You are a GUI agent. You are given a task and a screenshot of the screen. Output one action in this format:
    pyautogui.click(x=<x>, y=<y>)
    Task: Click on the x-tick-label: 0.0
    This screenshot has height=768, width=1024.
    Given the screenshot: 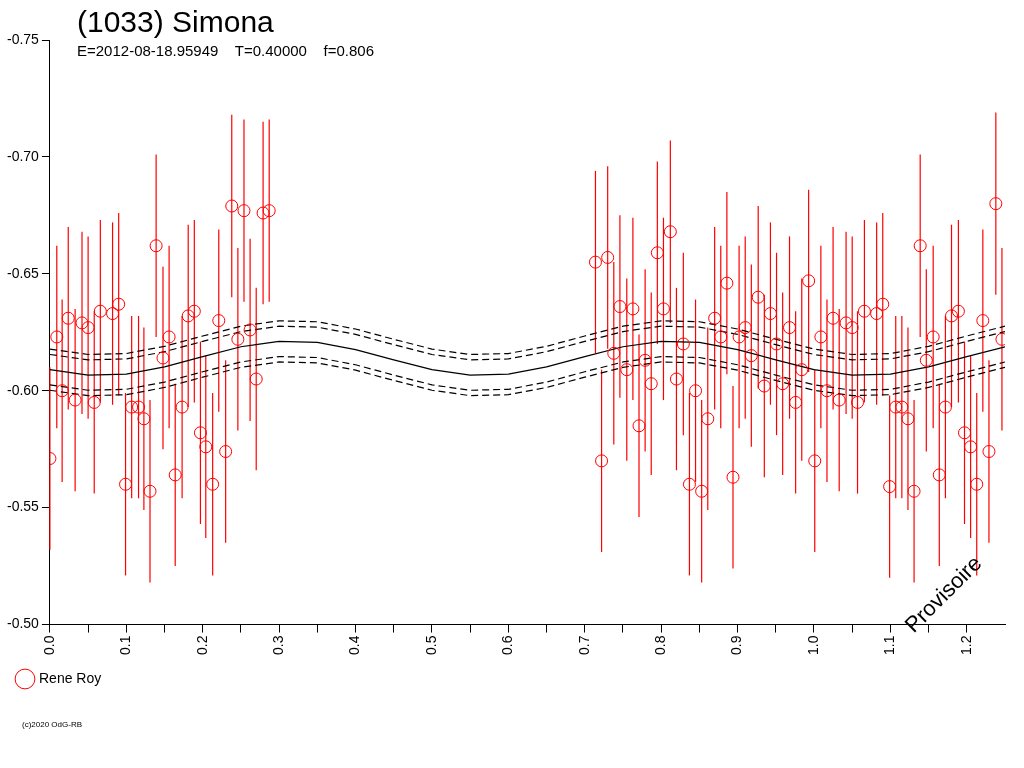 What is the action you would take?
    pyautogui.click(x=48, y=645)
    